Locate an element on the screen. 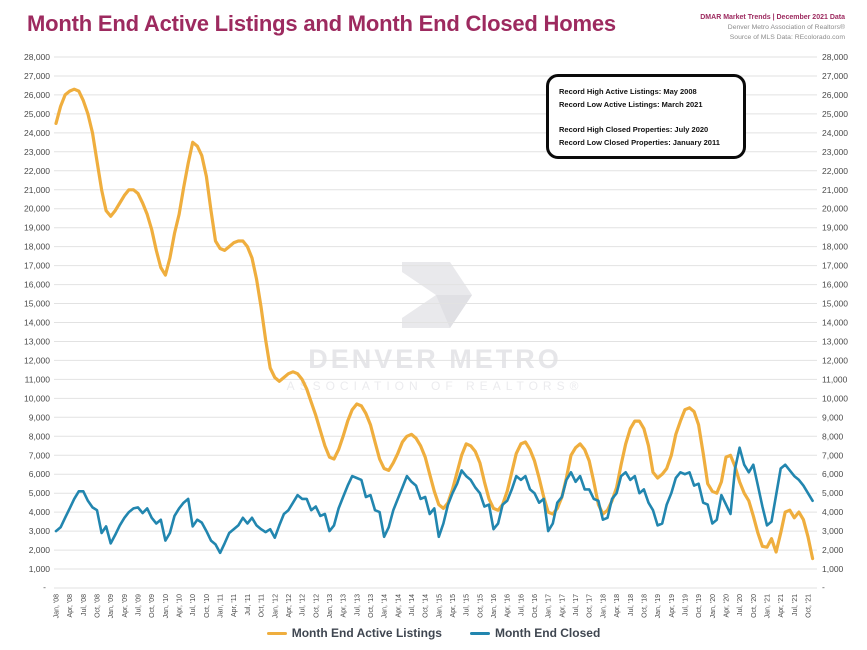 The width and height of the screenshot is (867, 650). y-axis-label-right: 19,000 is located at coordinates (835, 228).